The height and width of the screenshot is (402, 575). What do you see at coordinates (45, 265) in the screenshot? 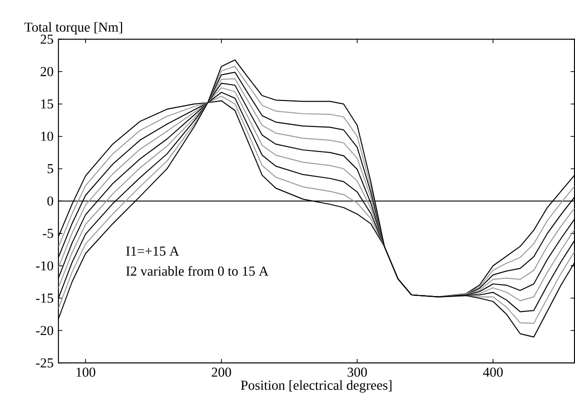
I see `y-tick-label: -10` at bounding box center [45, 265].